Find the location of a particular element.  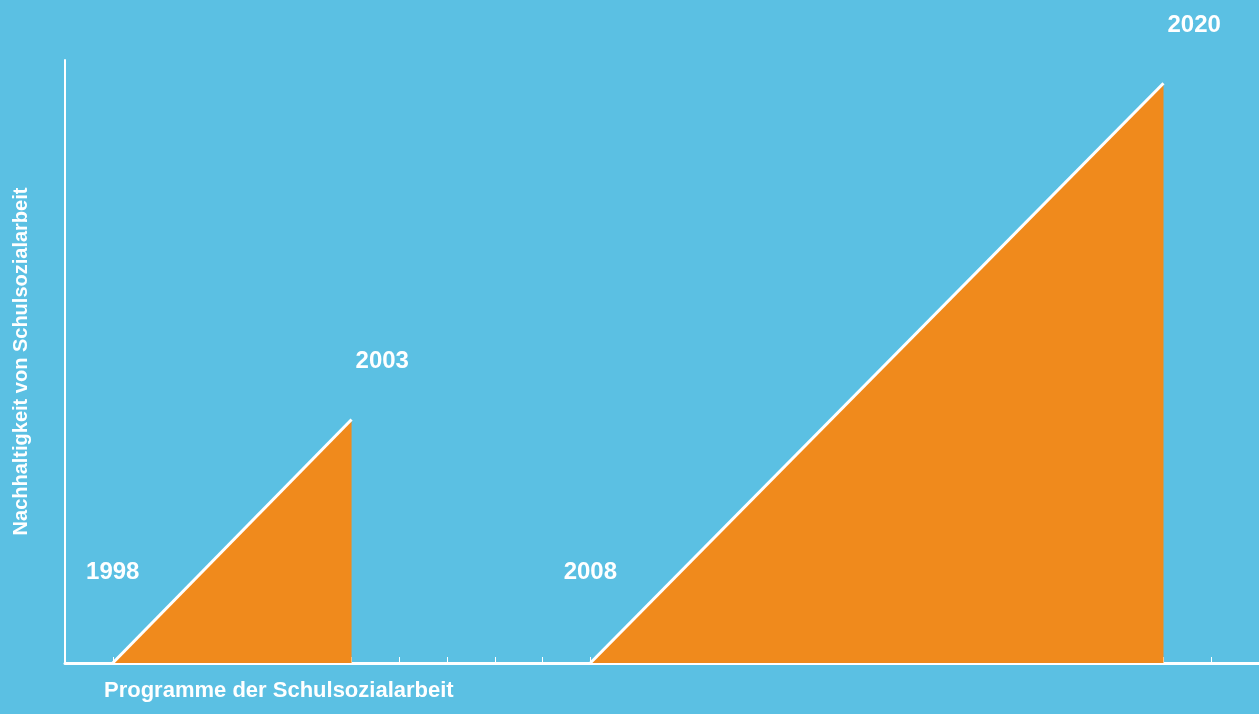

x-tick-label: 1998 is located at coordinates (113, 570).